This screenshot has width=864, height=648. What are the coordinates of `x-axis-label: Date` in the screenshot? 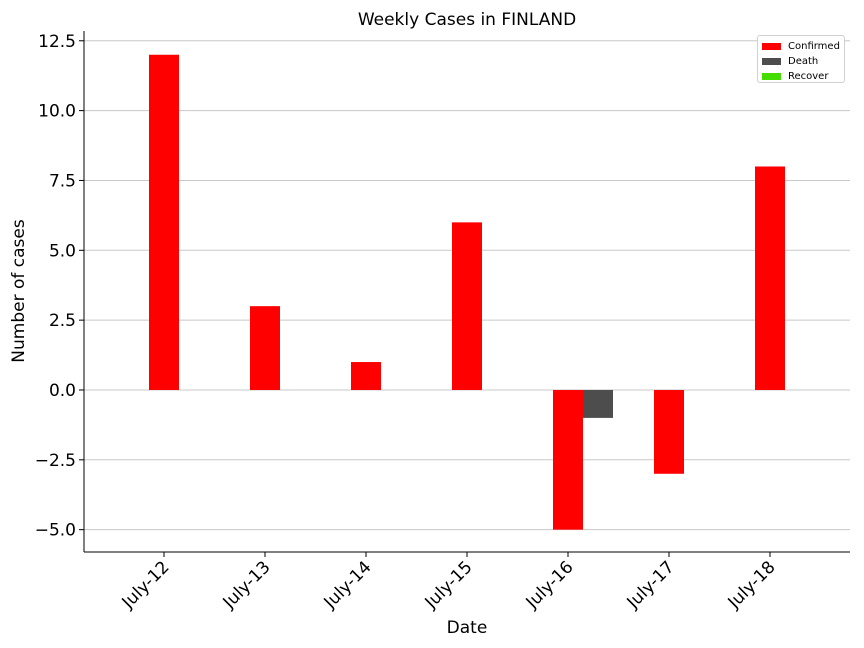 It's located at (467, 628).